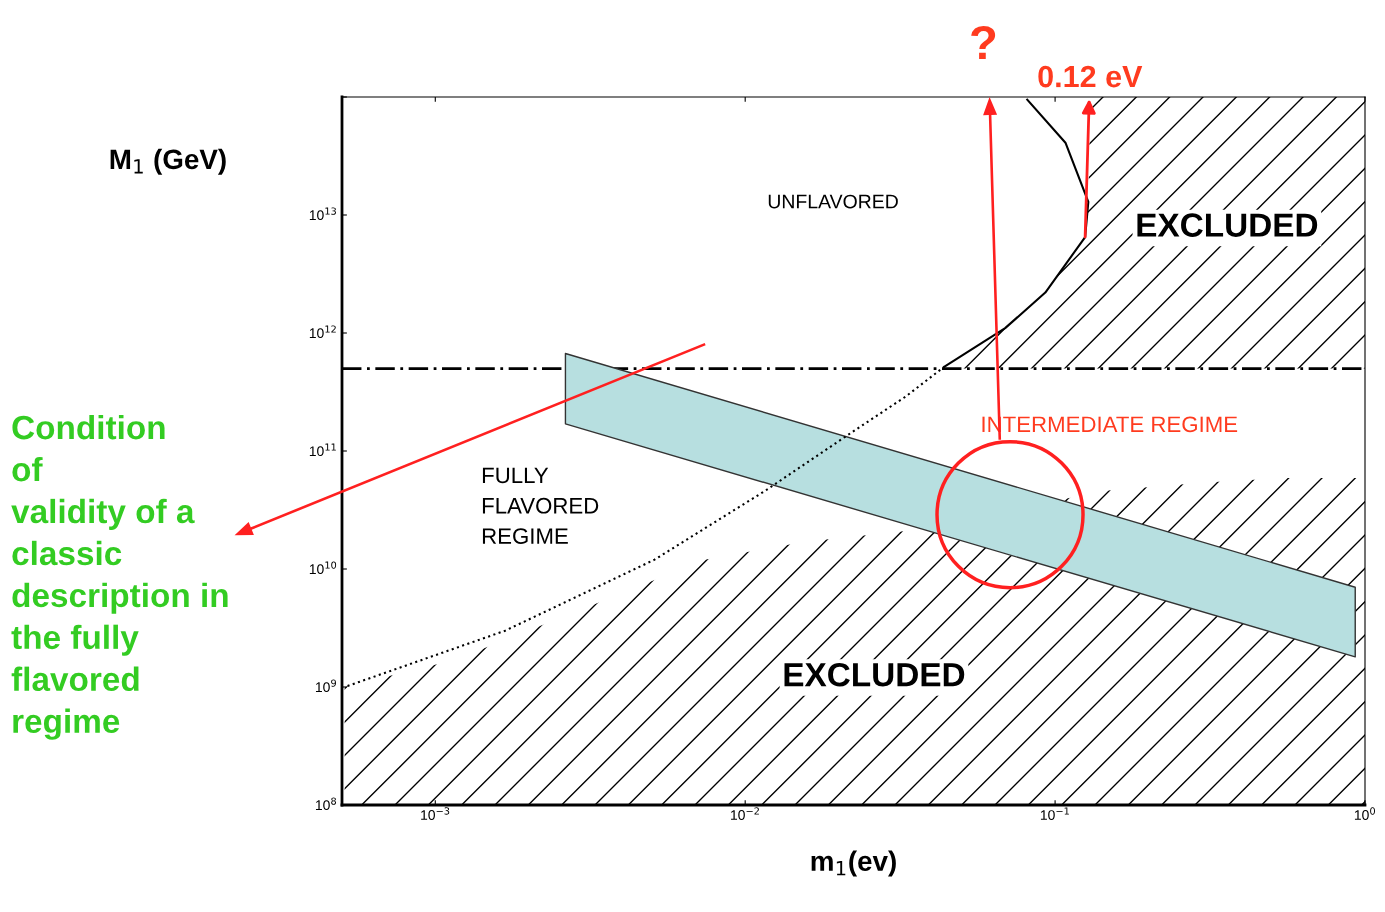 The image size is (1385, 912). What do you see at coordinates (853, 863) in the screenshot?
I see `x-axis-title: m$_{1}$(ev)` at bounding box center [853, 863].